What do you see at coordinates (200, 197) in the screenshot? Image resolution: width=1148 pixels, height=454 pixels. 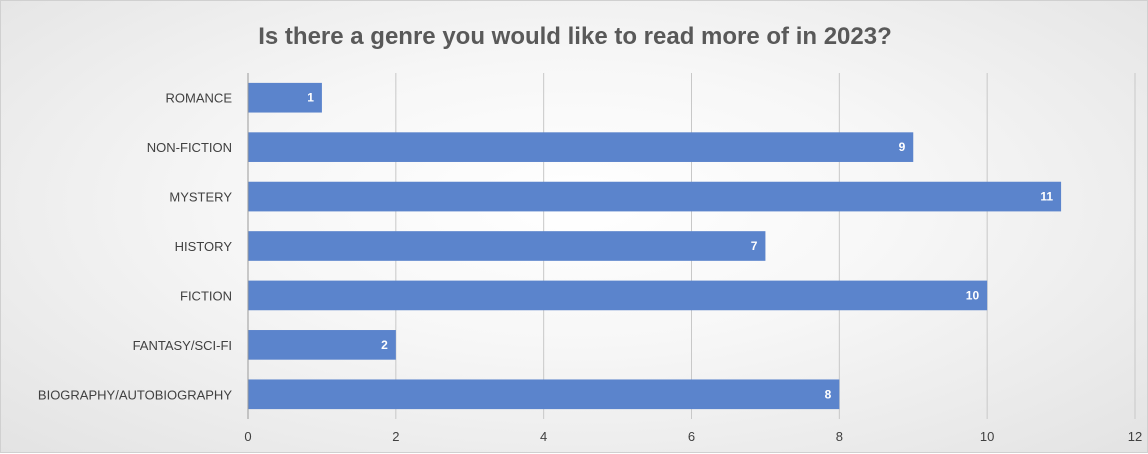 I see `category-label: MYSTERY` at bounding box center [200, 197].